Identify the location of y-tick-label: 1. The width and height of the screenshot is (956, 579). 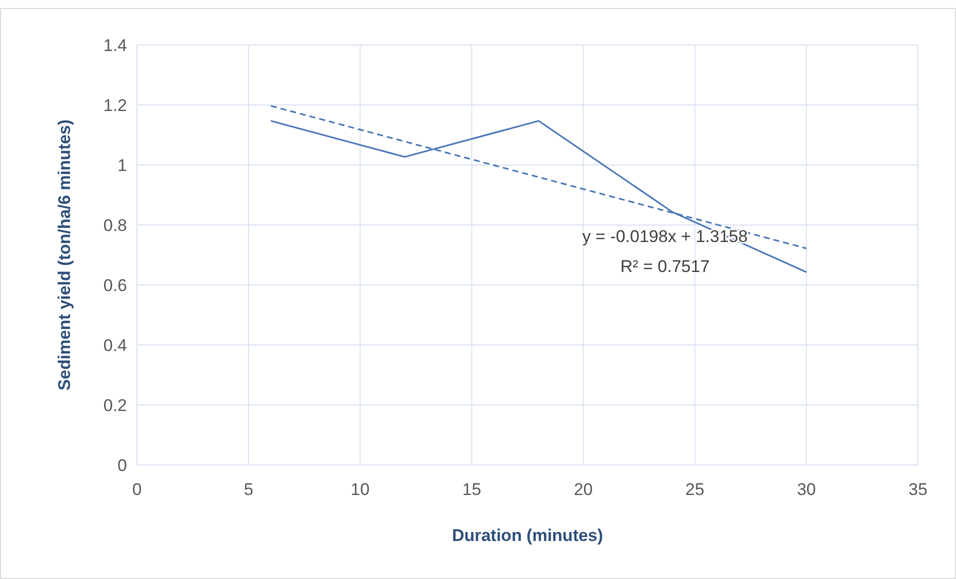
(122, 165).